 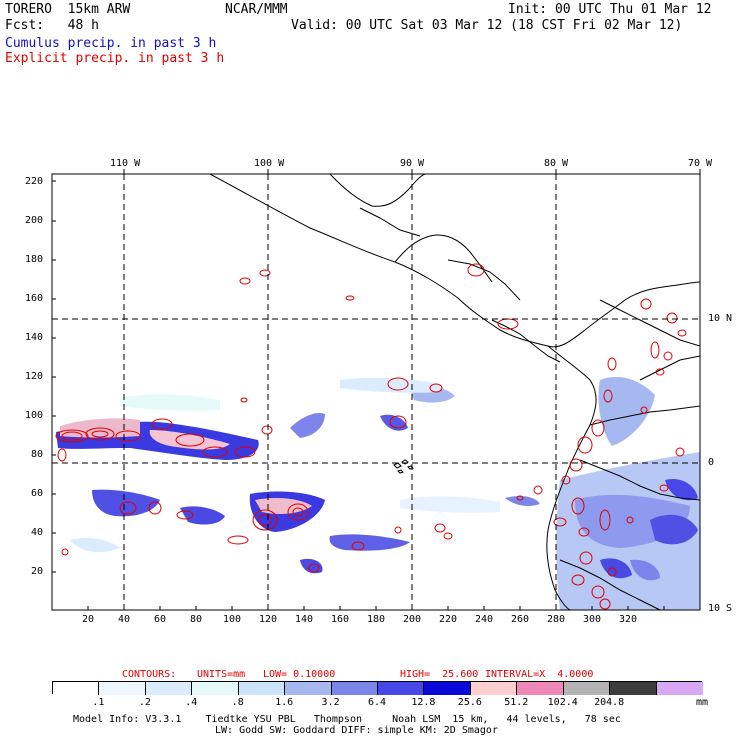 I want to click on x-tick-label: 180, so click(x=376, y=619).